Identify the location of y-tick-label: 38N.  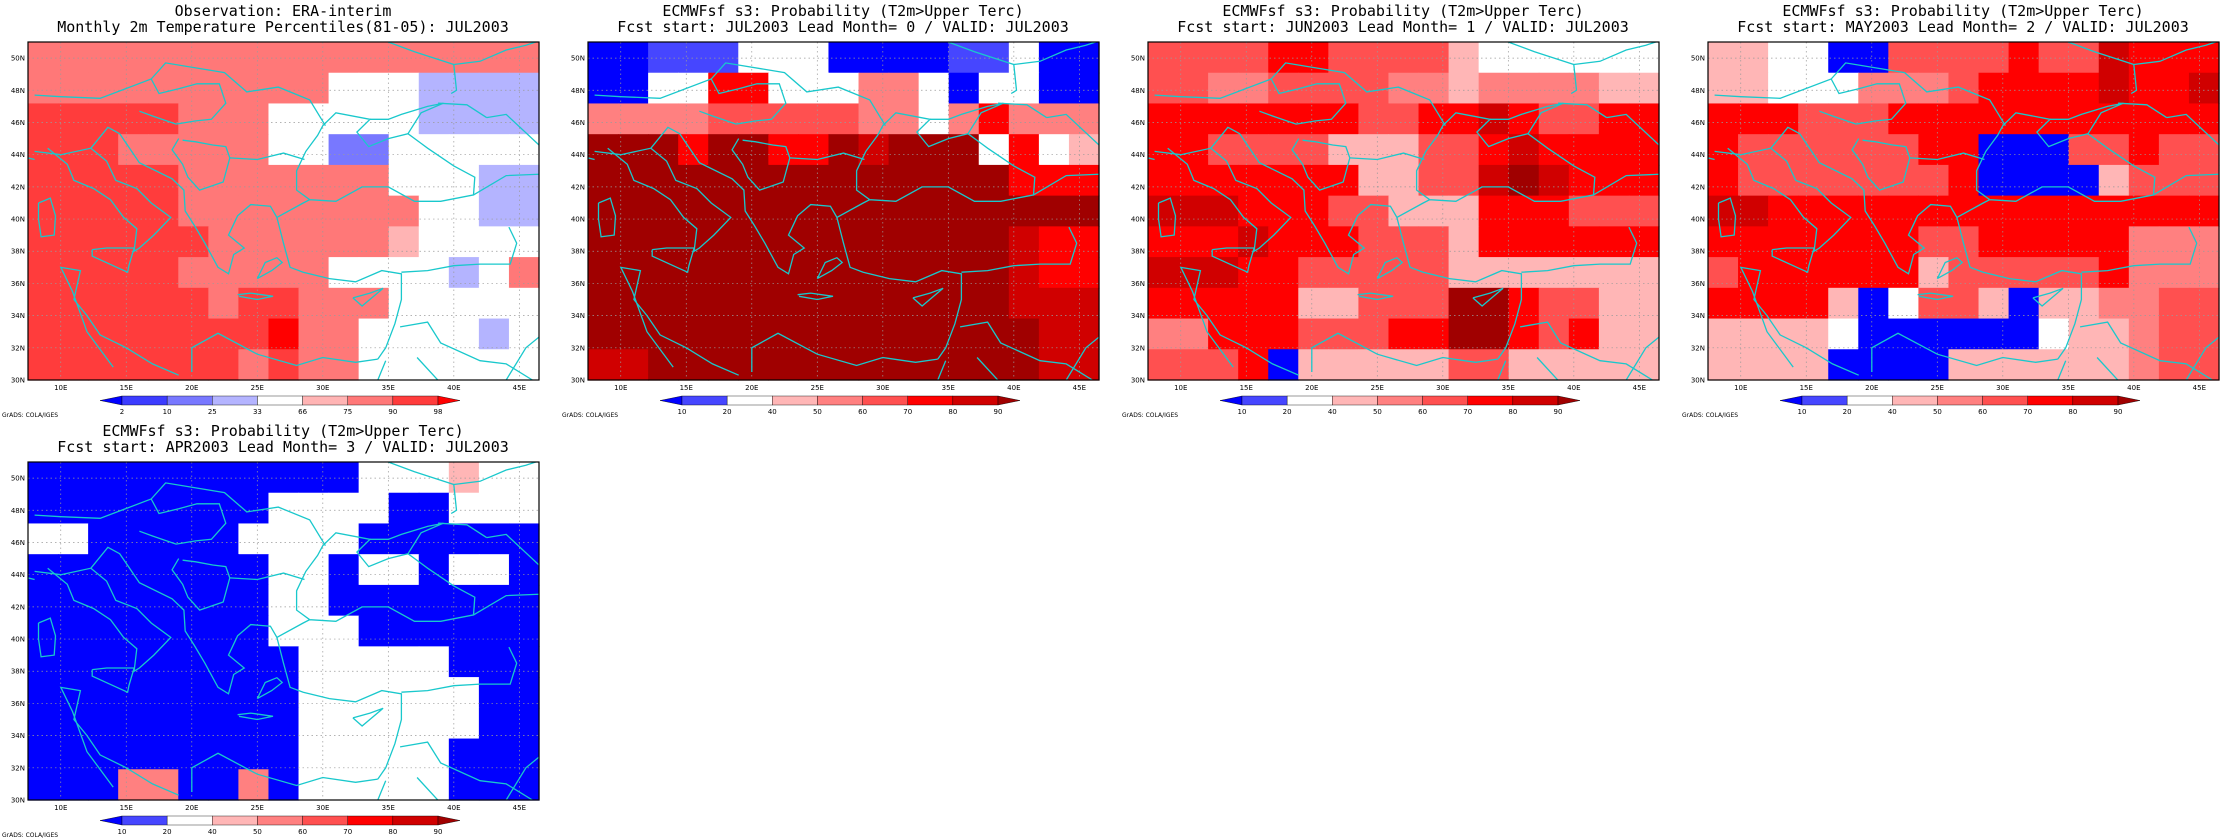
(1698, 252).